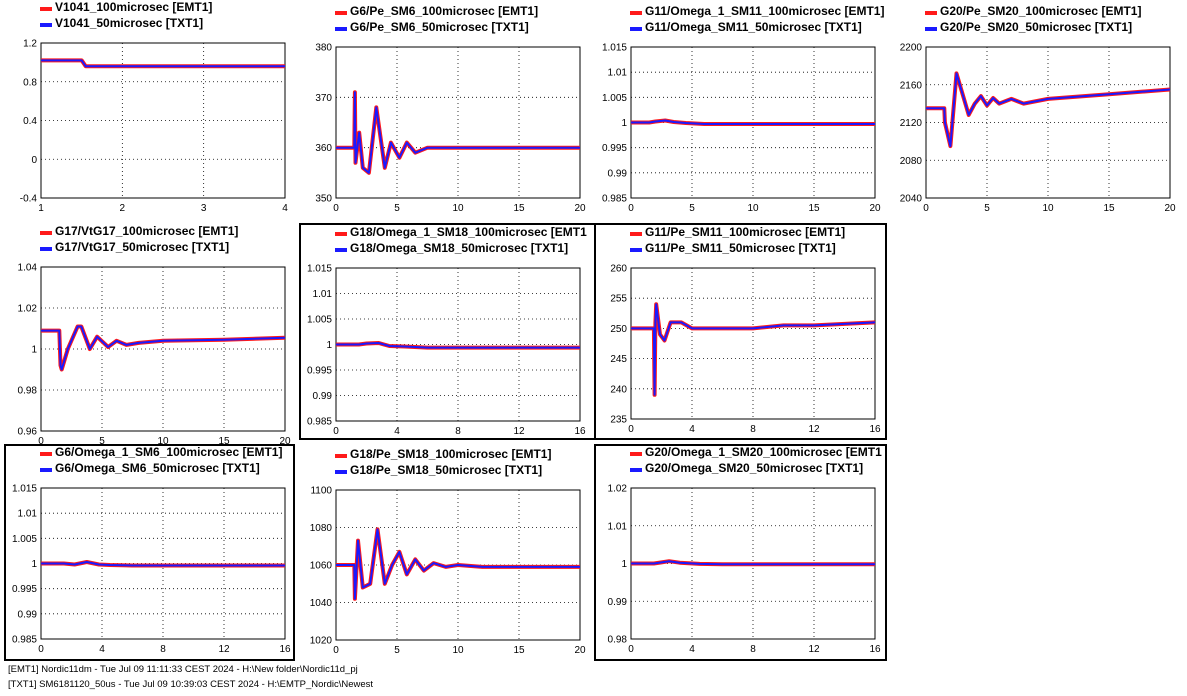 This screenshot has height=696, width=1187. Describe the element at coordinates (911, 85) in the screenshot. I see `y-tick-label: 2160` at that location.